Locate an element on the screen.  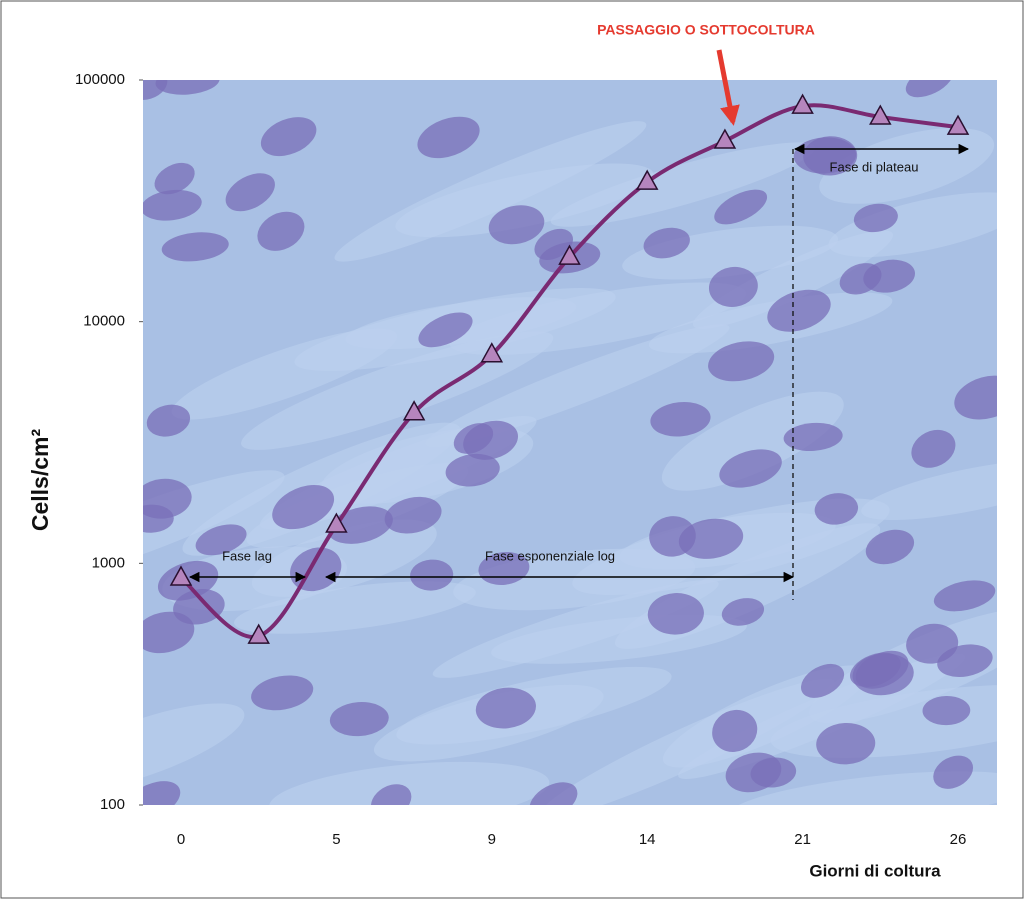
annotation: Fase esponenziale log is located at coordinates (550, 555).